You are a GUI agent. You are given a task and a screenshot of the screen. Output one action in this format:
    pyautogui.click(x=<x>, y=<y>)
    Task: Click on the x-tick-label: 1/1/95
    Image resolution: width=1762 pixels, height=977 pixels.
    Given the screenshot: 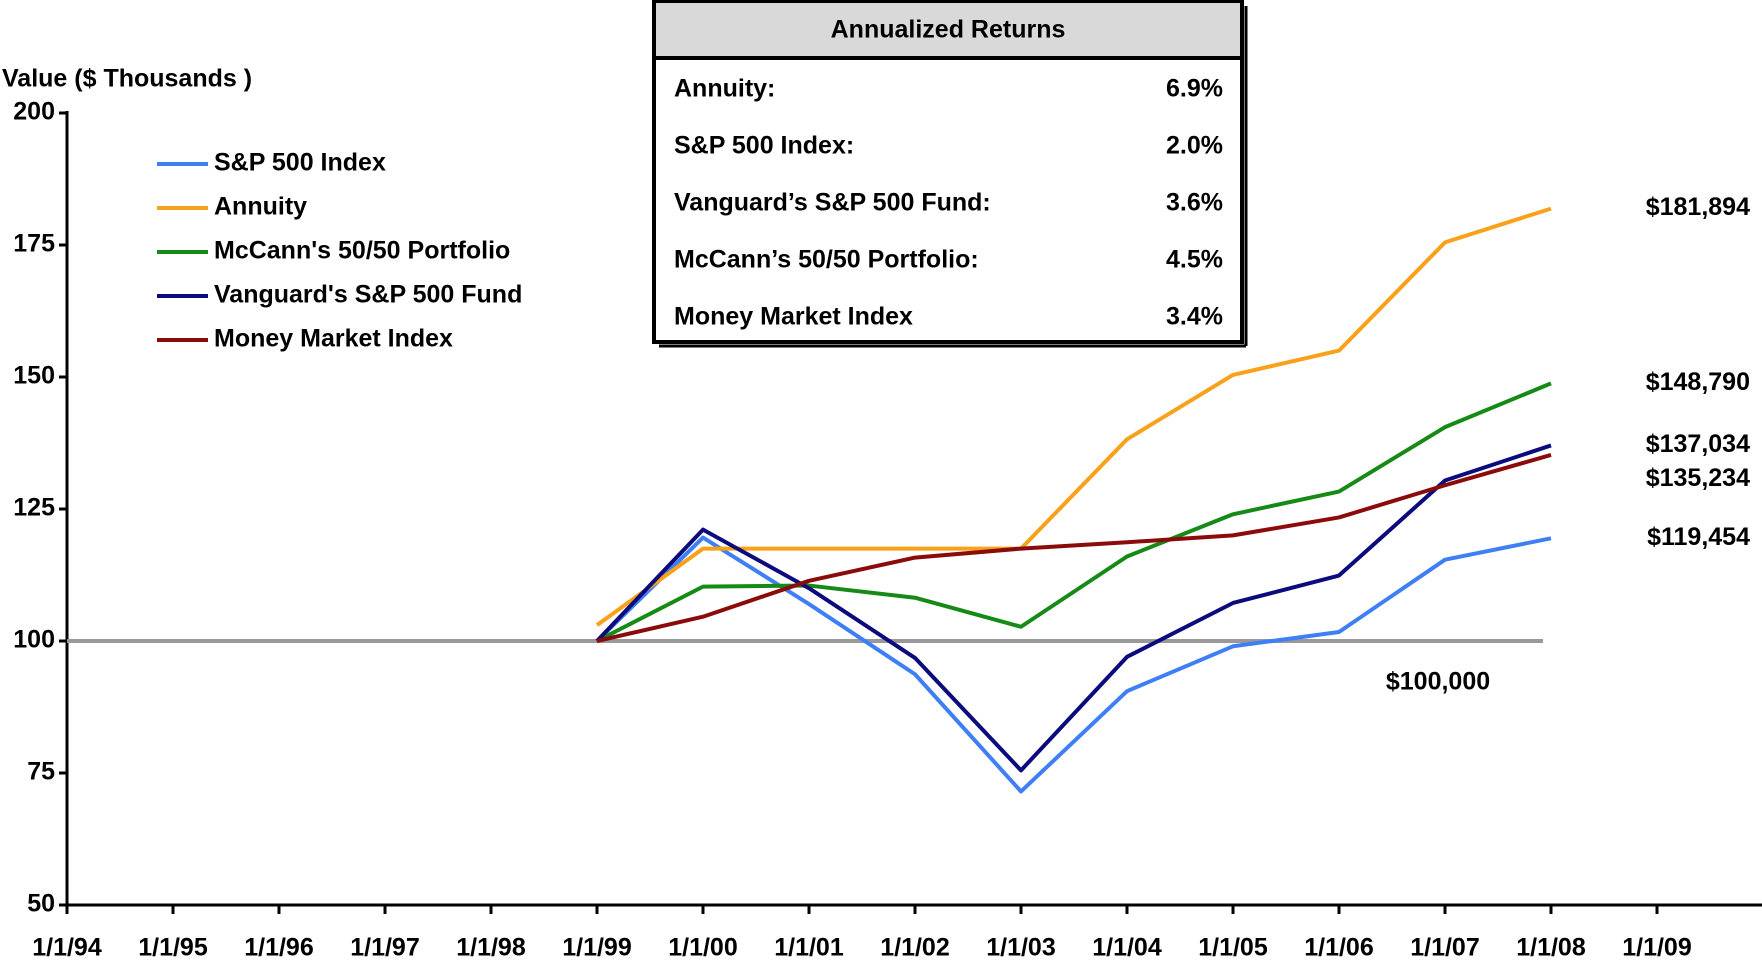 What is the action you would take?
    pyautogui.click(x=173, y=948)
    